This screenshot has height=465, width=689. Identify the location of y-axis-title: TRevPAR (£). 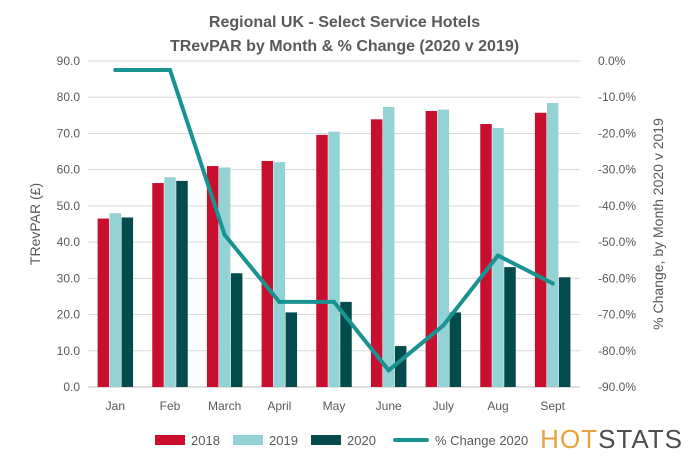
(35, 224).